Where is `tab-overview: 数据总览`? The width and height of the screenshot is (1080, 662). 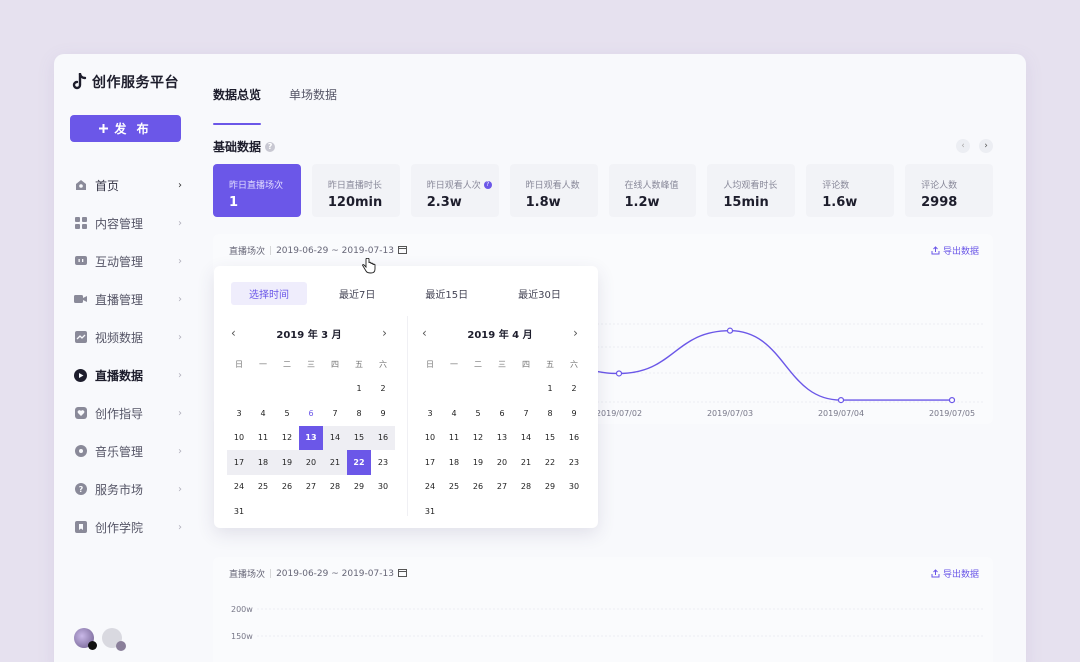
tab-overview: 数据总览 is located at coordinates (237, 105).